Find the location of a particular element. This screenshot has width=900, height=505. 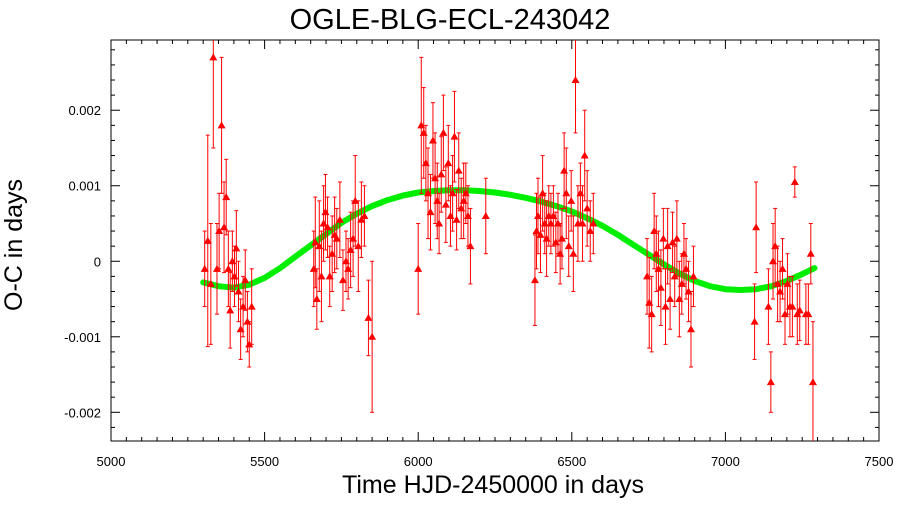

x-tick-label: 5000 is located at coordinates (111, 461).